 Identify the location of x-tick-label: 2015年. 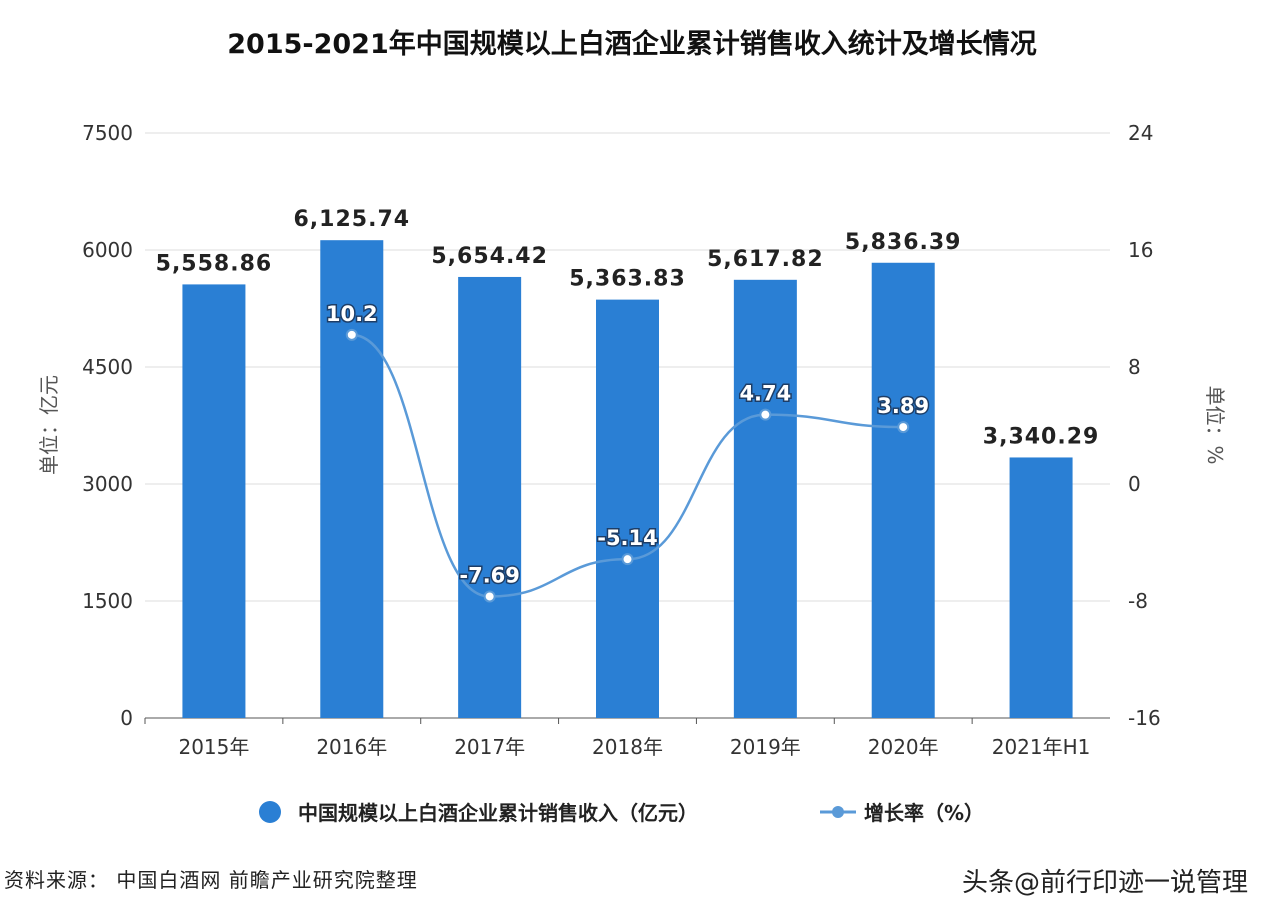
(213, 747).